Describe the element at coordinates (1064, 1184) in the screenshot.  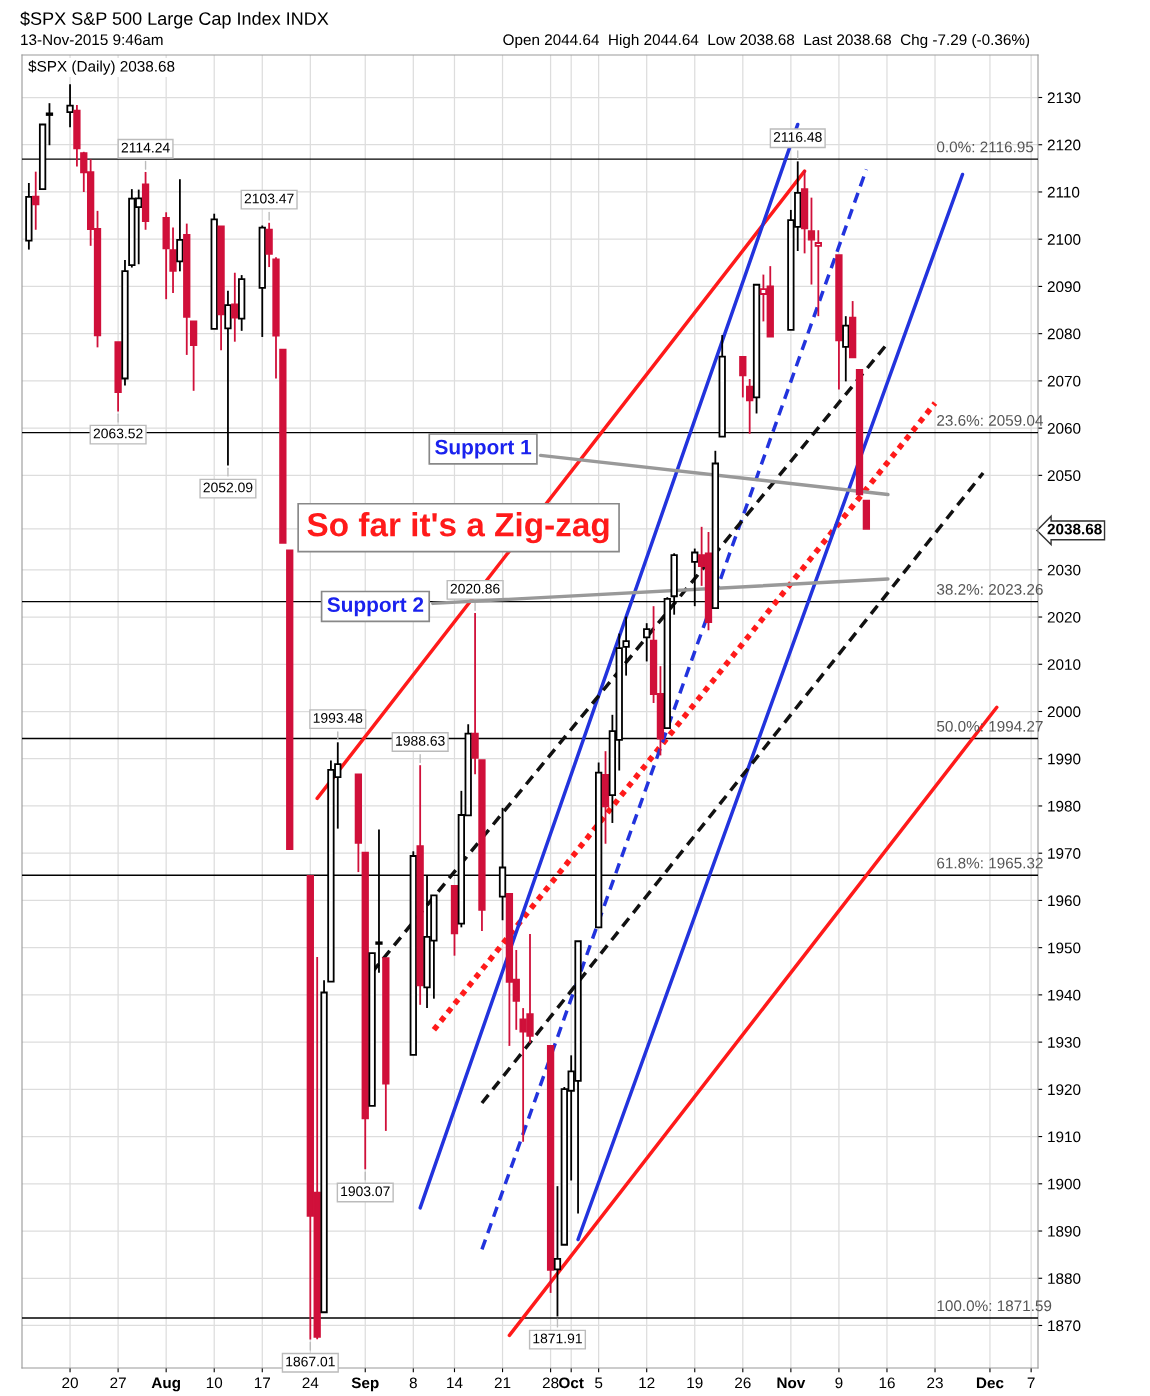
I see `y-tick-label: 1900` at that location.